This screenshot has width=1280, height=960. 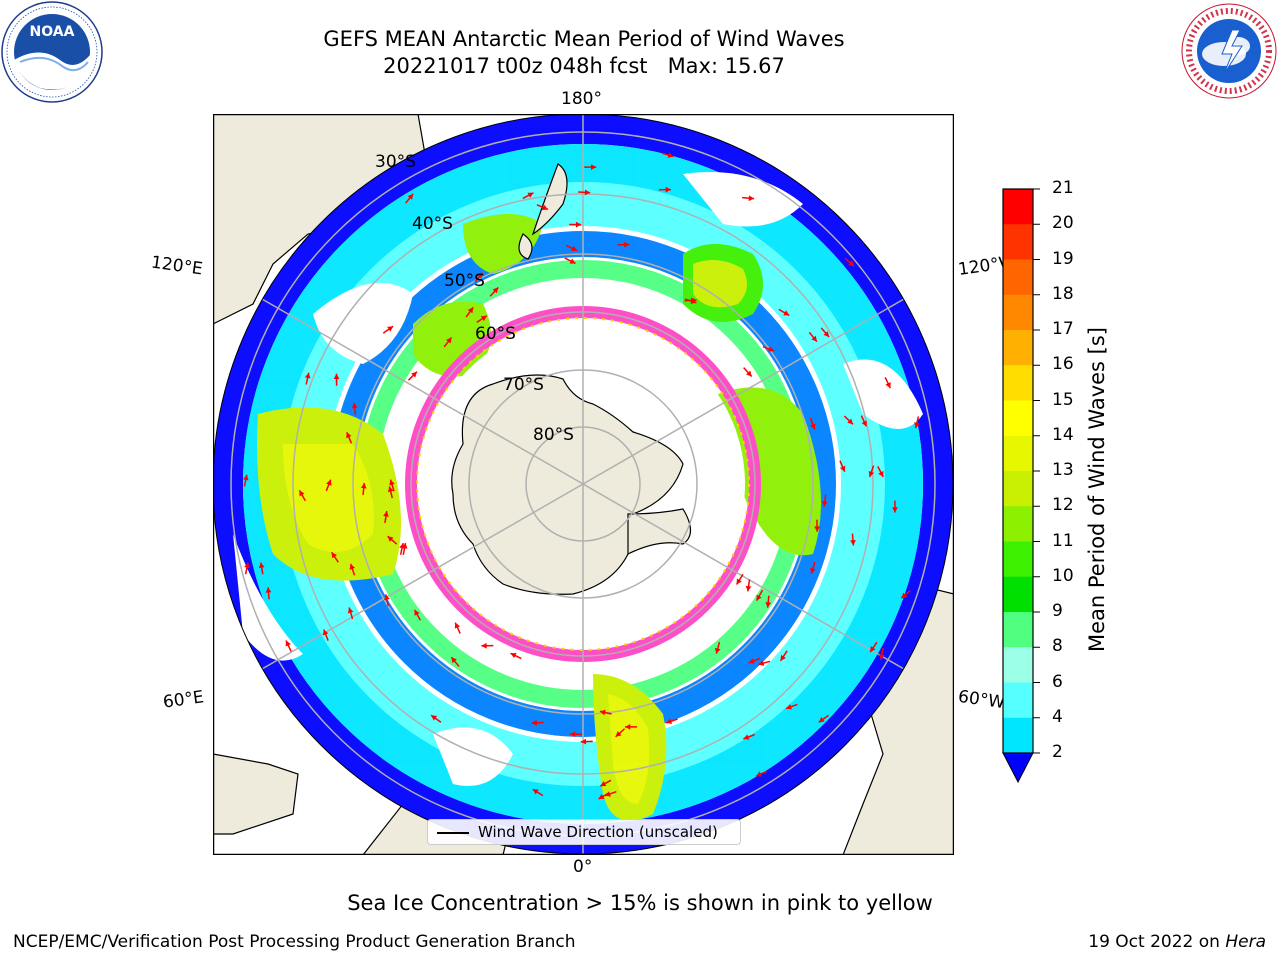 I want to click on chart-title-line2: 20221017 t00z 048h fcst Max: 15.67, so click(x=584, y=66).